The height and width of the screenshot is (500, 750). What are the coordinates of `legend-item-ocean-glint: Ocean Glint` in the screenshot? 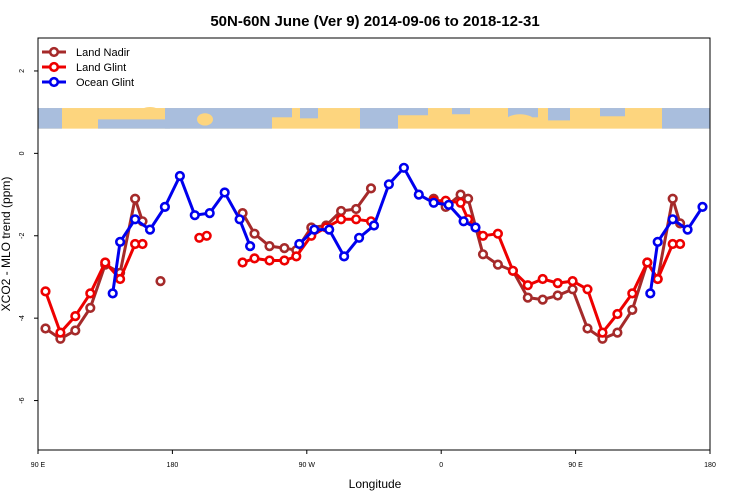 It's located at (88, 82).